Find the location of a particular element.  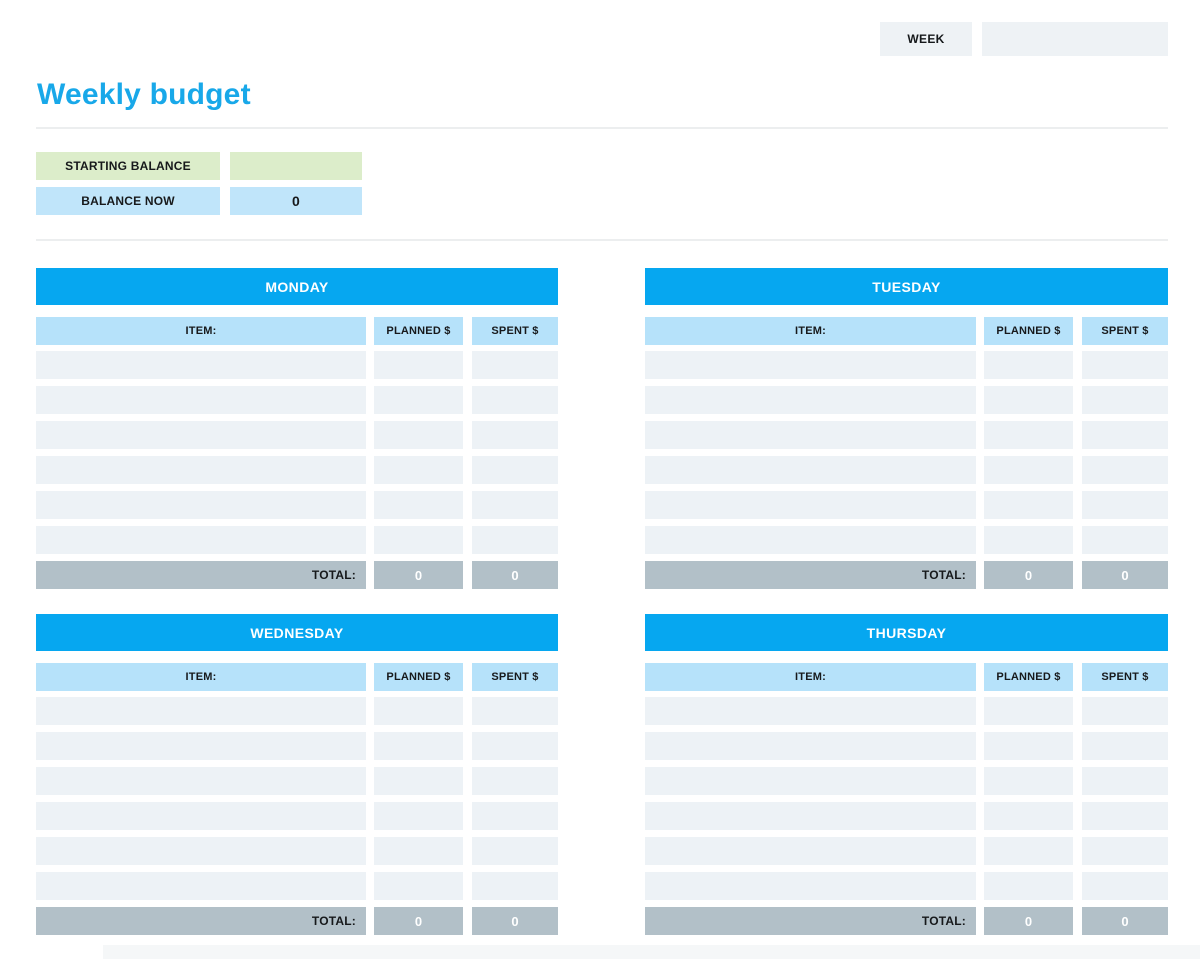

starting-balance-input is located at coordinates (296, 166).